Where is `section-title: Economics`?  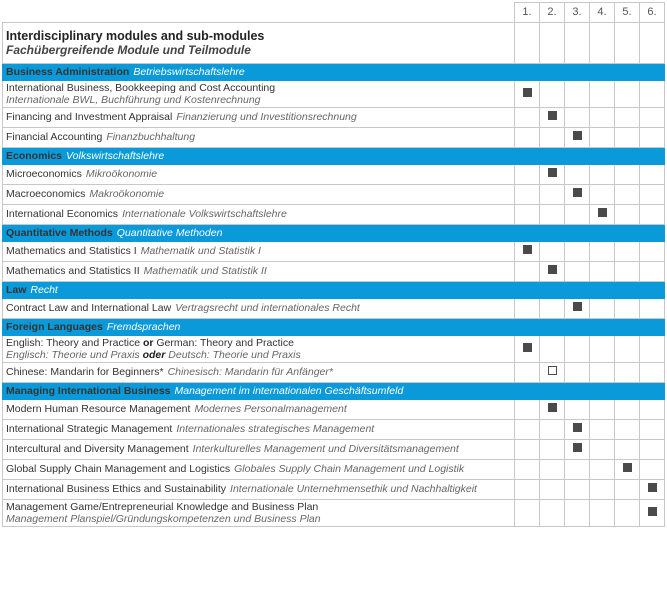
section-title: Economics is located at coordinates (34, 155).